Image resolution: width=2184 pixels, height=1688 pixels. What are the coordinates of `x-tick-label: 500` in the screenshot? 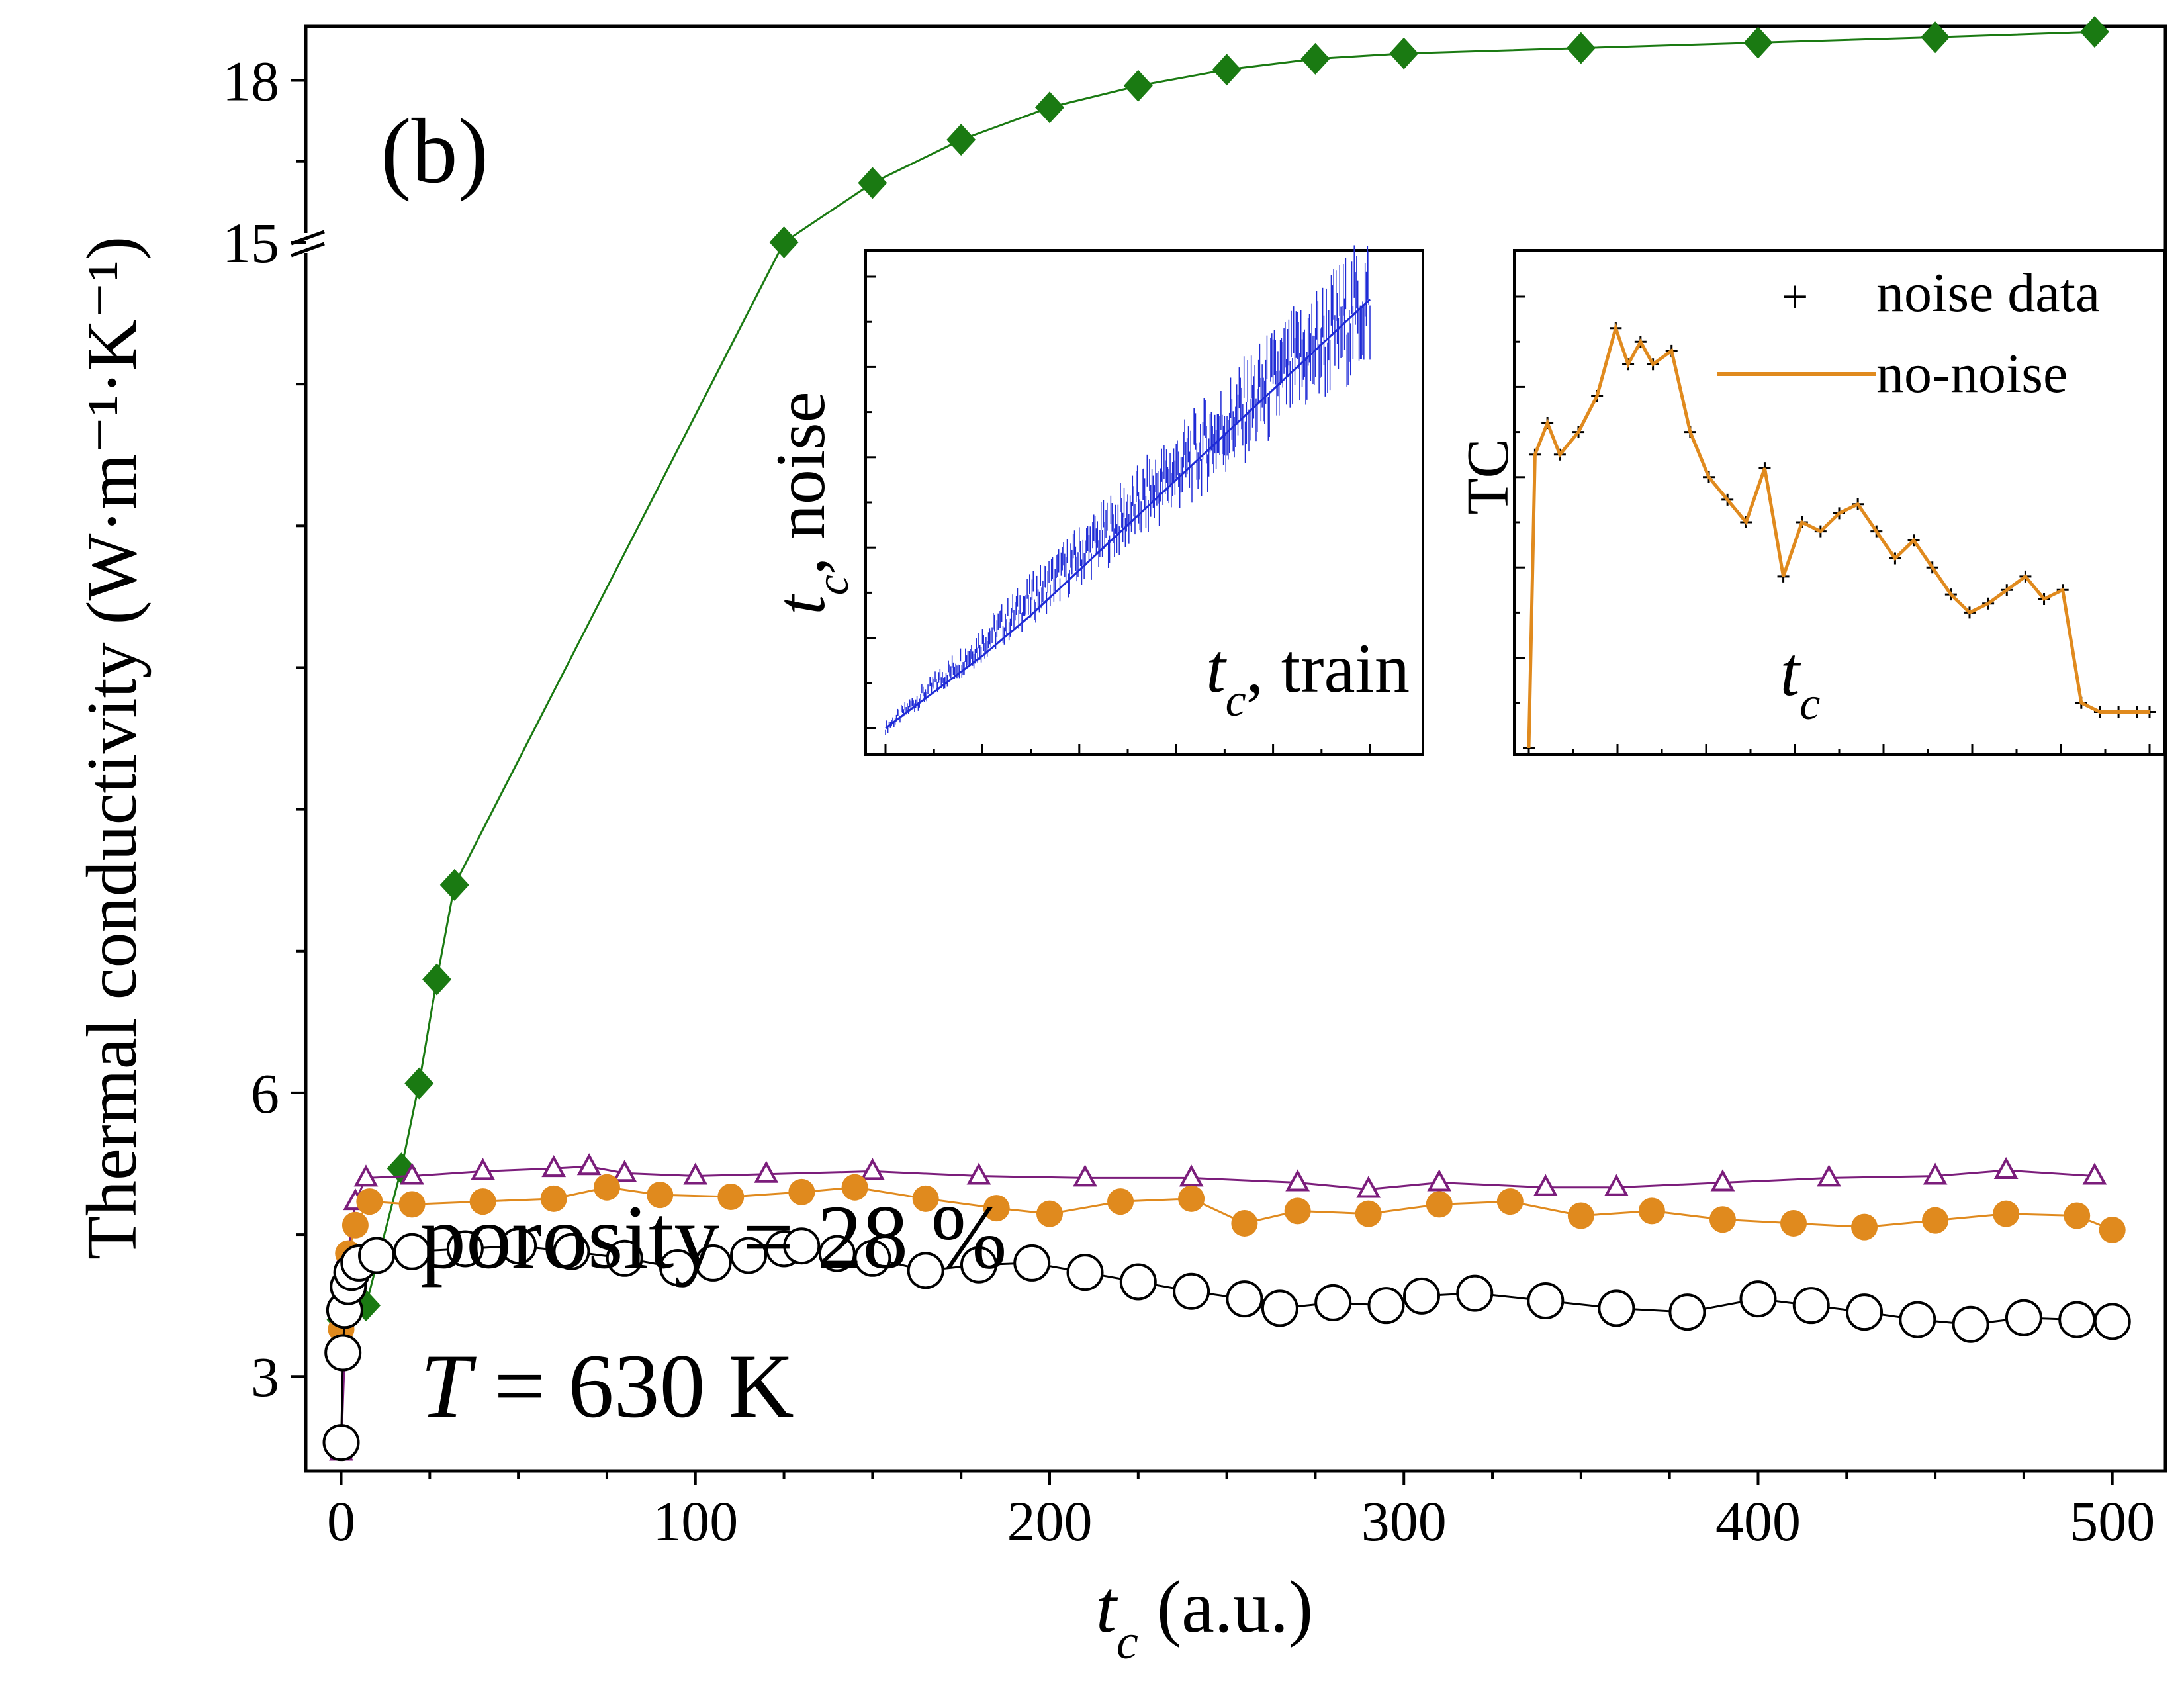 It's located at (2112, 1521).